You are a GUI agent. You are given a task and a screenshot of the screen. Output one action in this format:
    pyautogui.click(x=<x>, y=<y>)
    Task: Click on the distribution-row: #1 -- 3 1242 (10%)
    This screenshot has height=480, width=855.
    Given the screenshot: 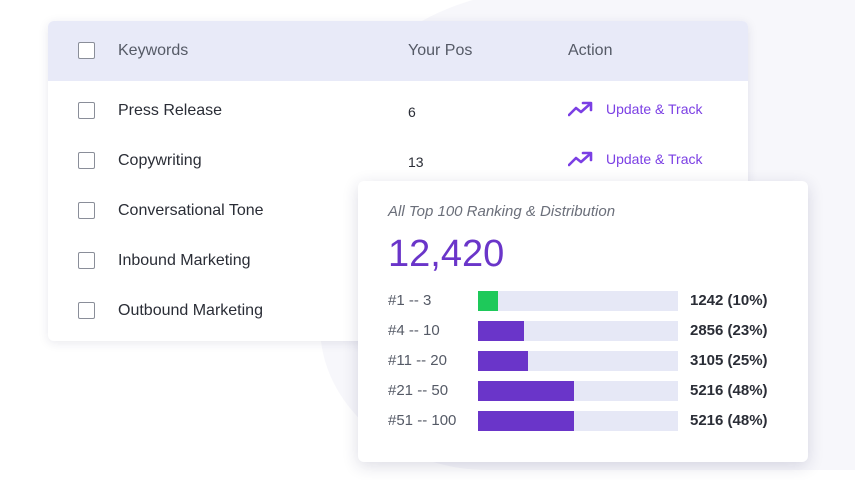 What is the action you would take?
    pyautogui.click(x=593, y=301)
    